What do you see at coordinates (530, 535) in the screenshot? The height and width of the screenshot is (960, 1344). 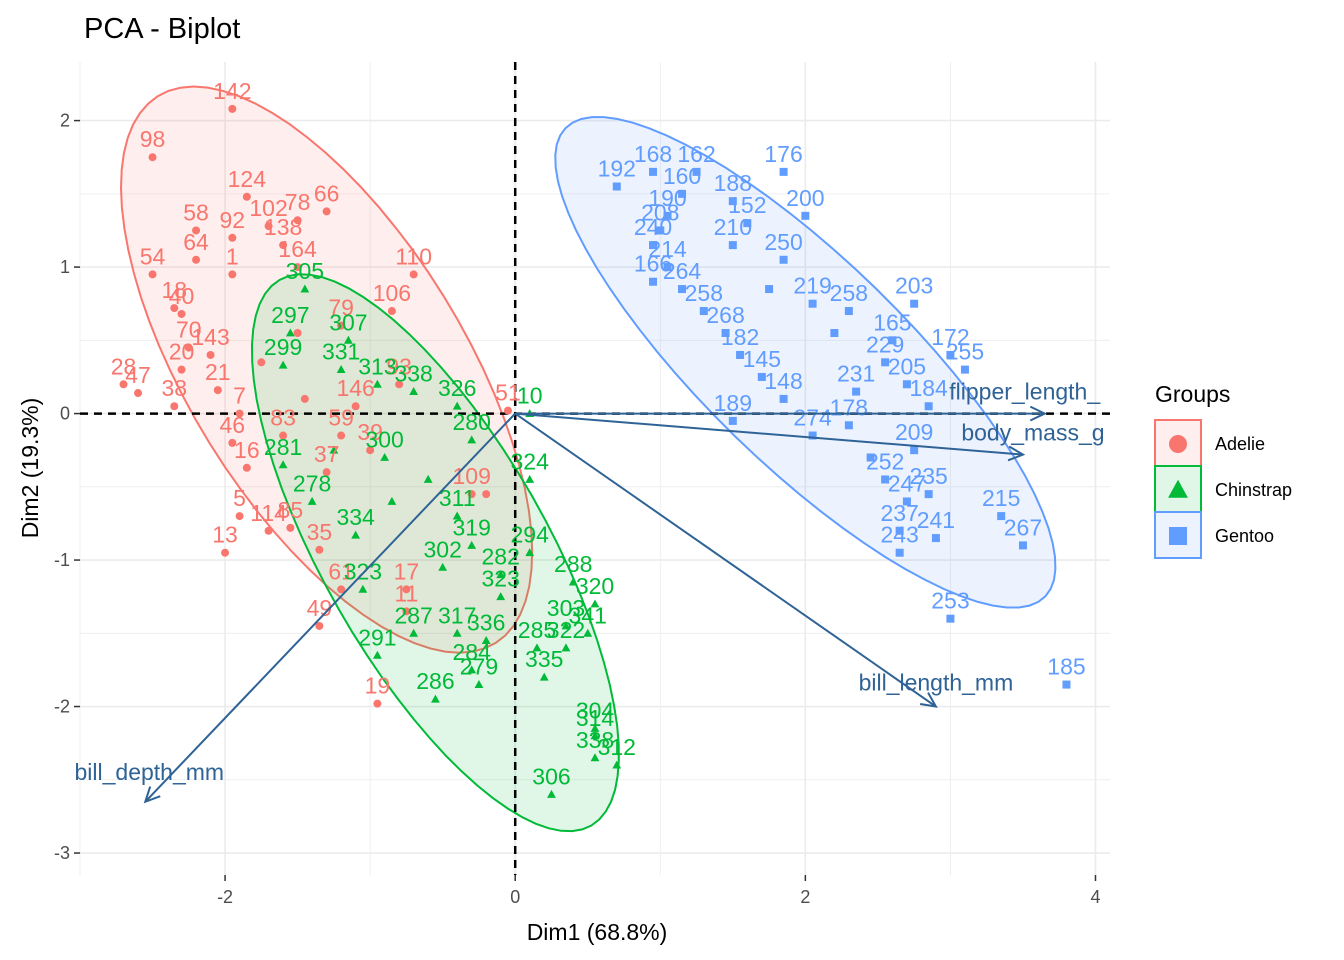 I see `point-label: 294` at bounding box center [530, 535].